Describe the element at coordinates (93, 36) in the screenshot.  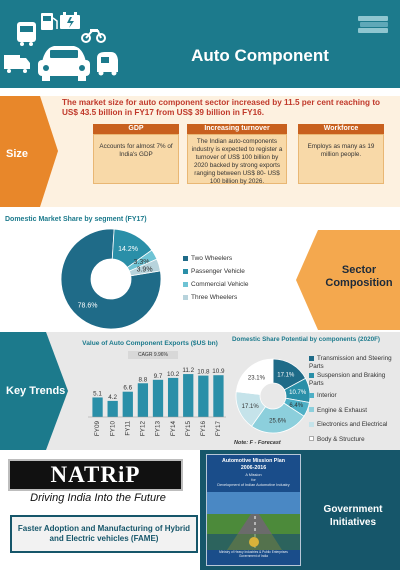
I see `motorcycle-icon` at that location.